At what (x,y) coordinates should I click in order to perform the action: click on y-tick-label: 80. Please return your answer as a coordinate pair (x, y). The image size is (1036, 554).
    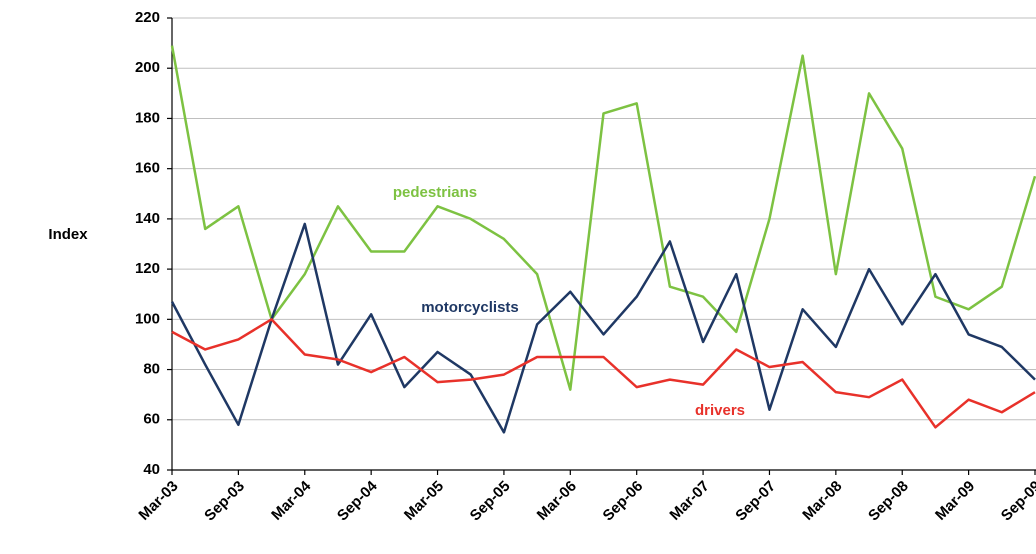
    Looking at the image, I should click on (151, 369).